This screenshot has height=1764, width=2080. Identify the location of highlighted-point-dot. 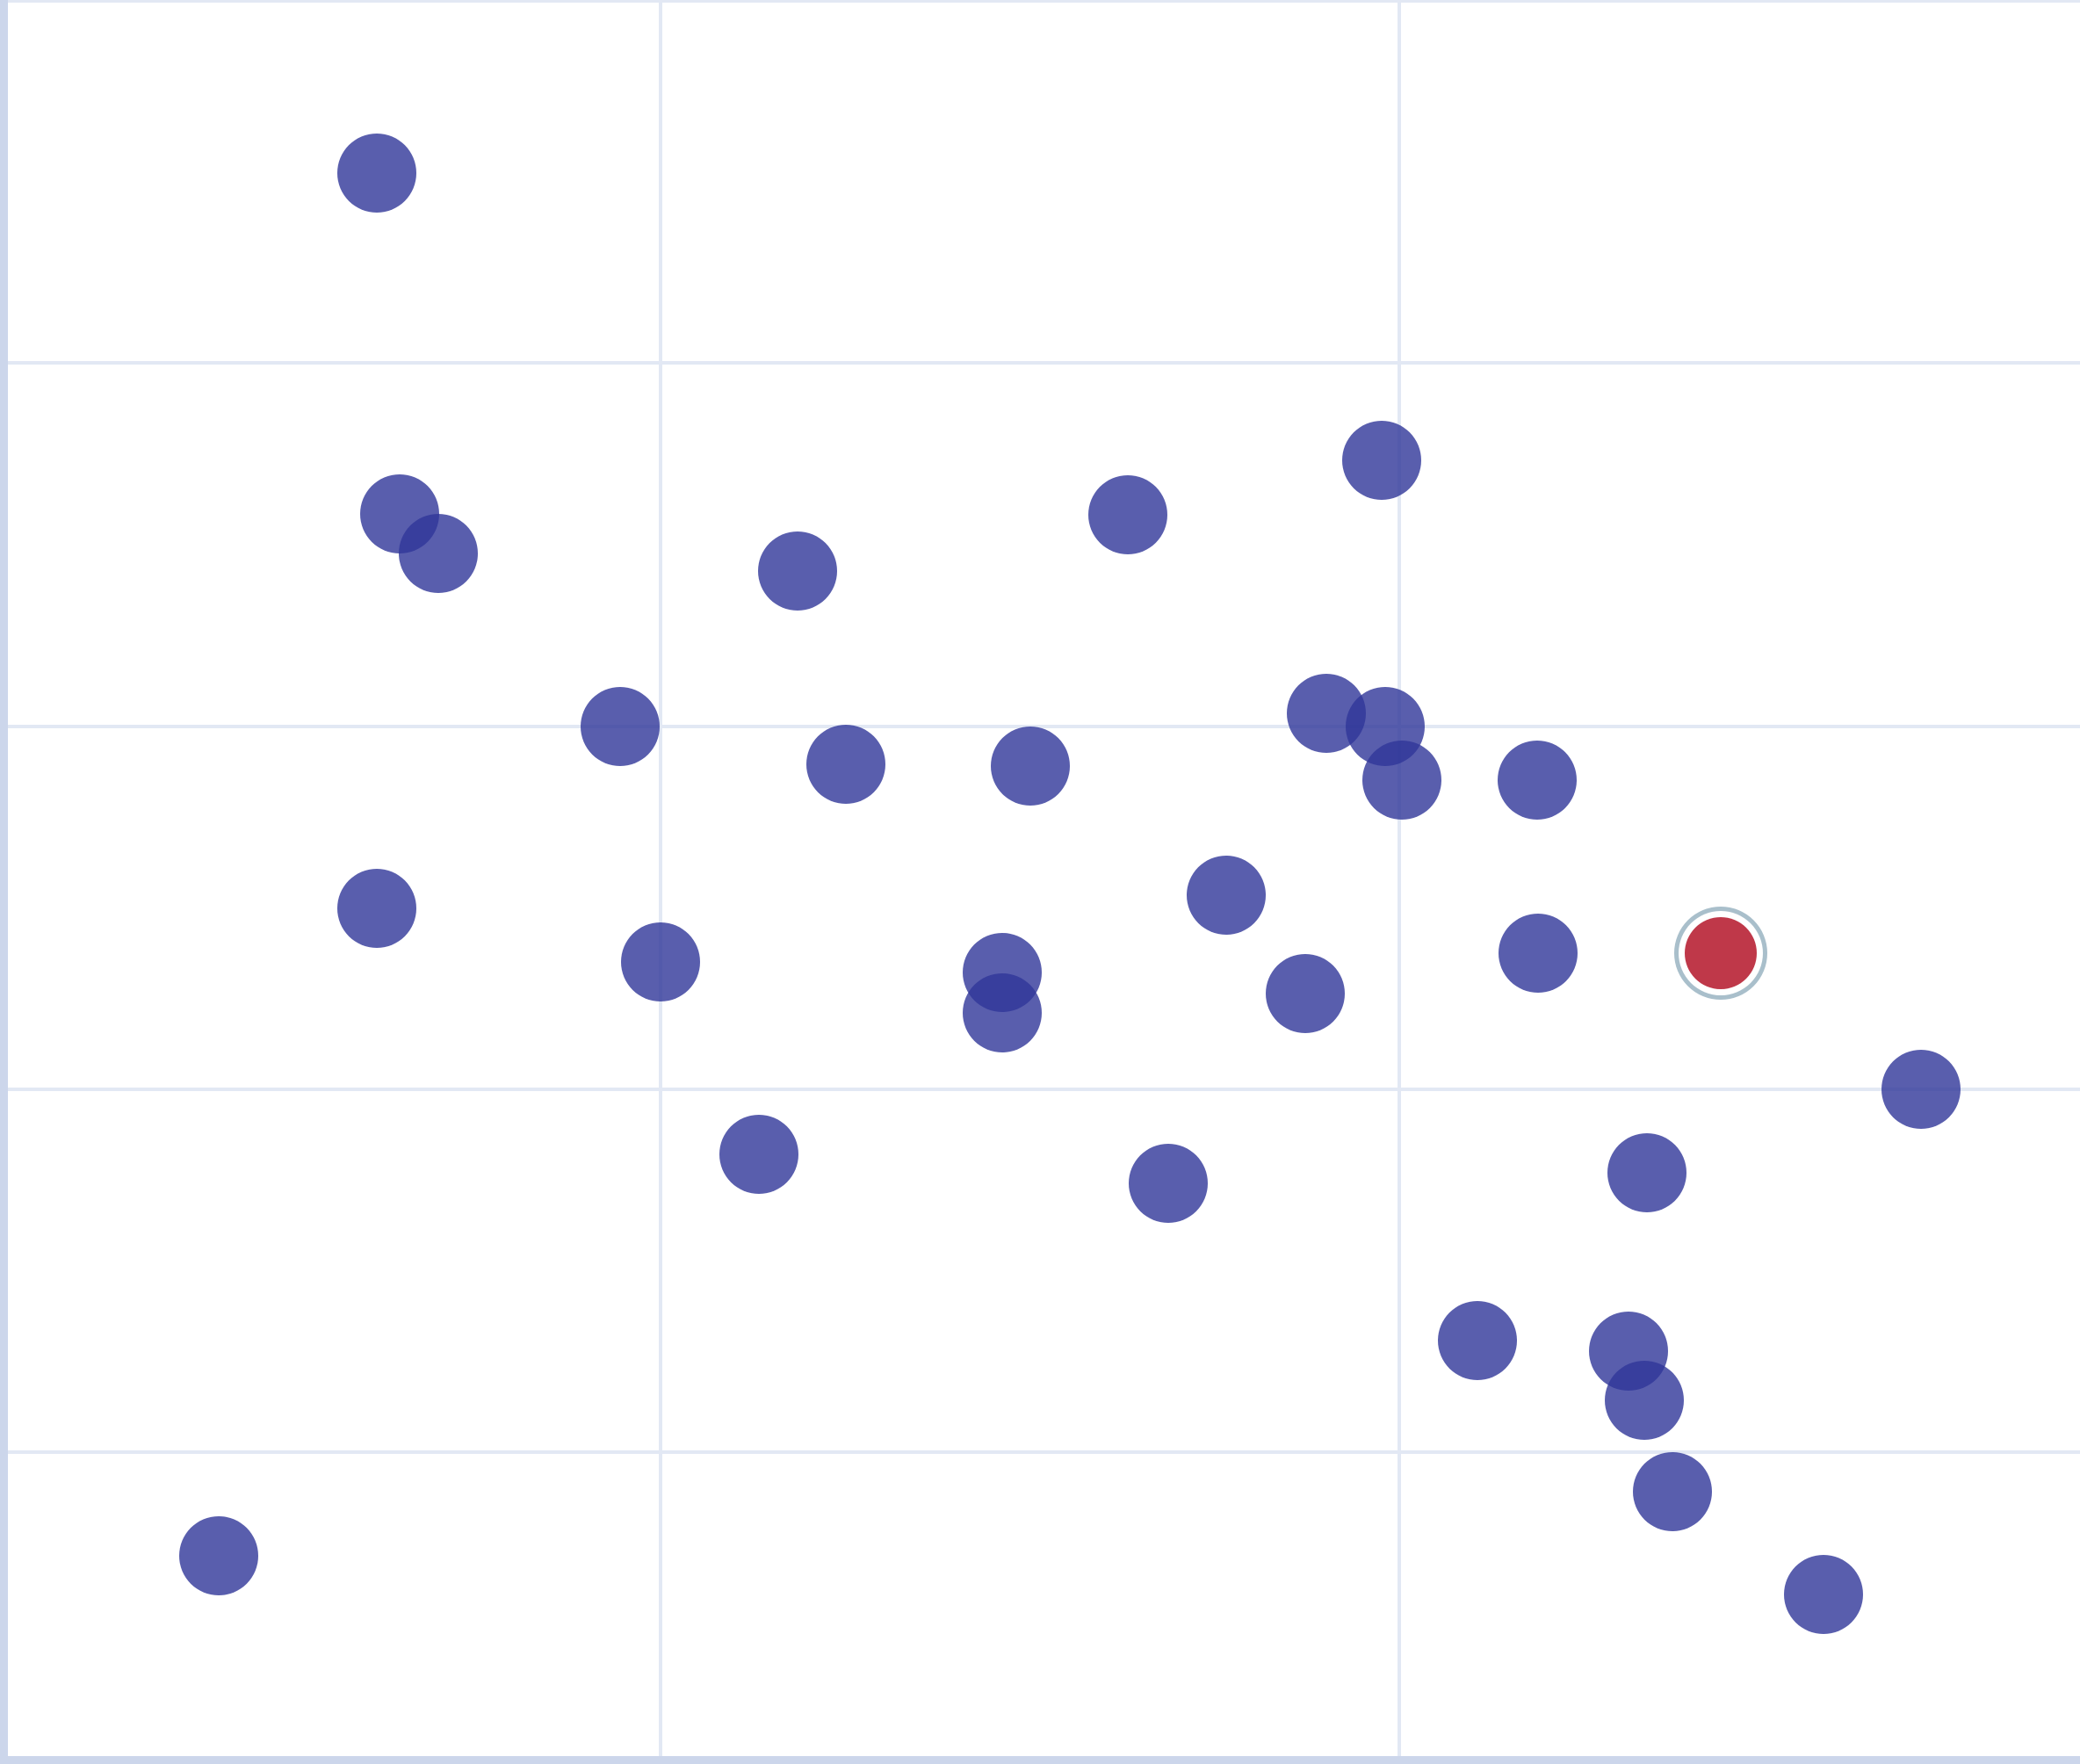
(1721, 953).